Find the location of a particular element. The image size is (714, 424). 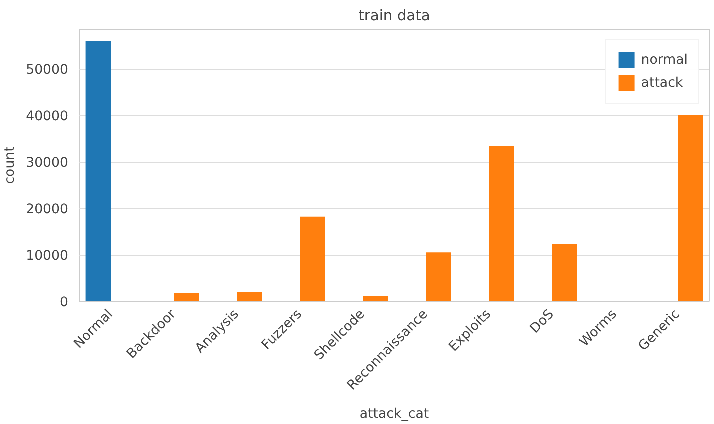

y-tick-label: 10000 is located at coordinates (47, 256).